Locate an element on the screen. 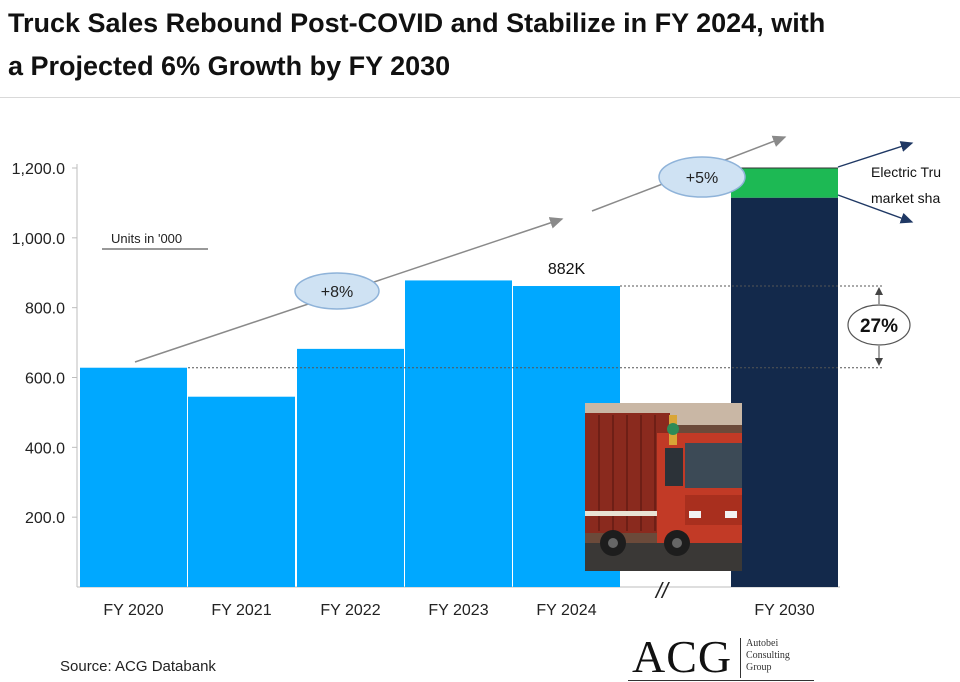 The height and width of the screenshot is (682, 960). x-tick-label: FY 2022 is located at coordinates (350, 610).